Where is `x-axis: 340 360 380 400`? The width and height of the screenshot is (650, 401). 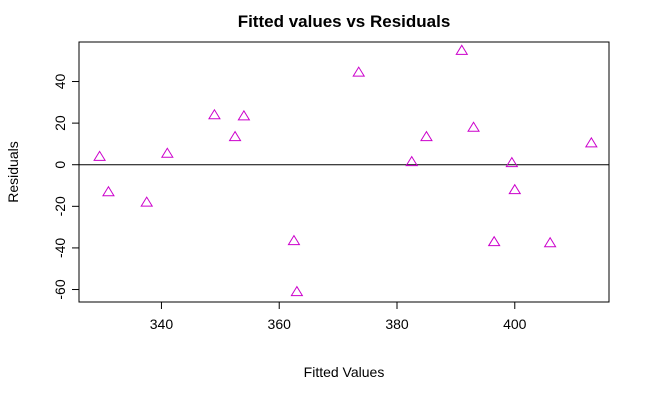 x-axis: 340 360 380 400 is located at coordinates (338, 316).